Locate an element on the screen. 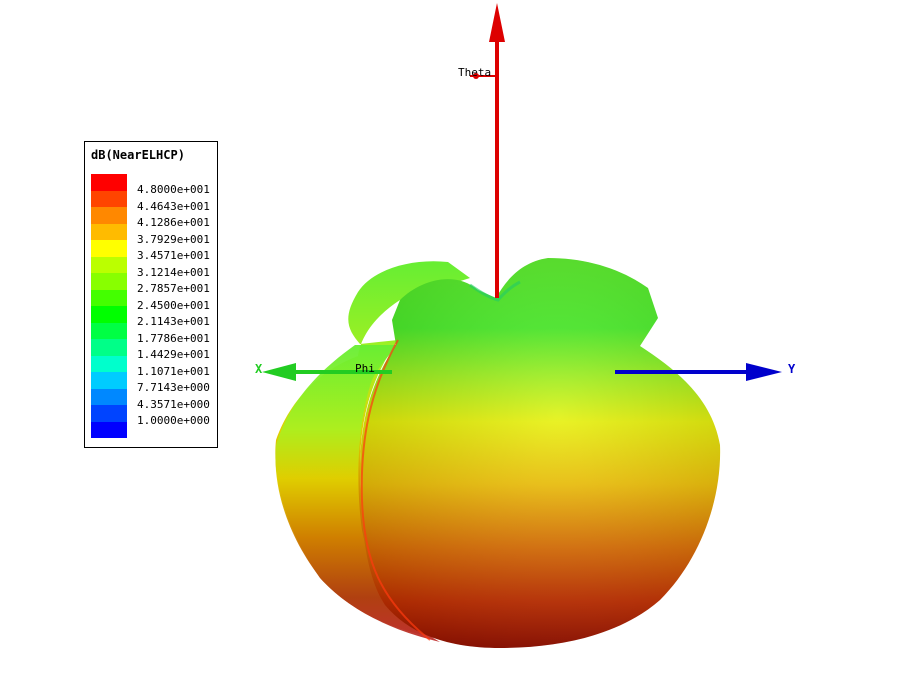  theta-label: Theta is located at coordinates (474, 72).